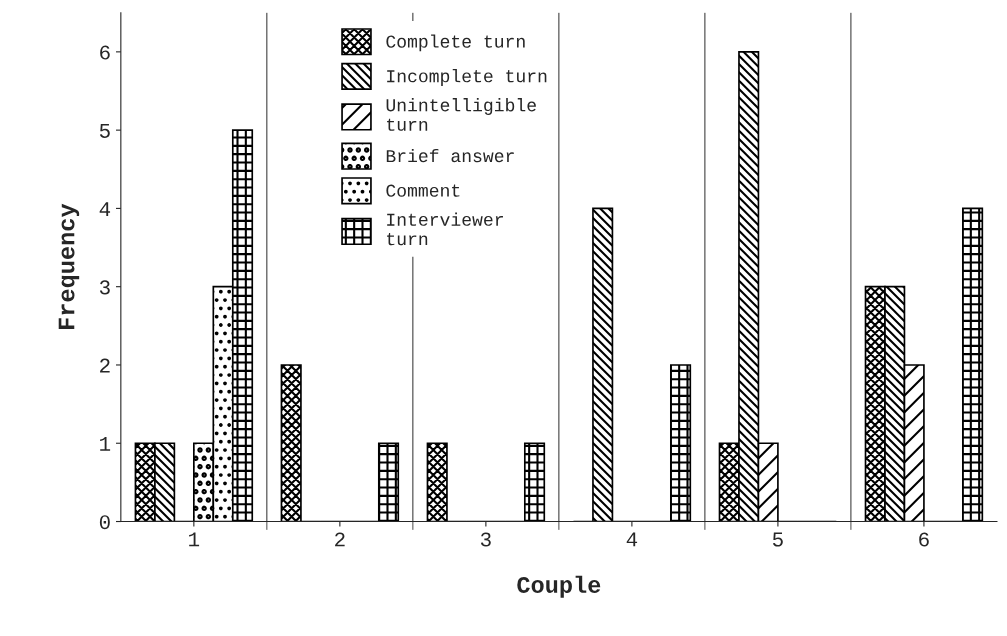 Image resolution: width=1007 pixels, height=636 pixels. Describe the element at coordinates (194, 539) in the screenshot. I see `x-tick-label: 1` at that location.